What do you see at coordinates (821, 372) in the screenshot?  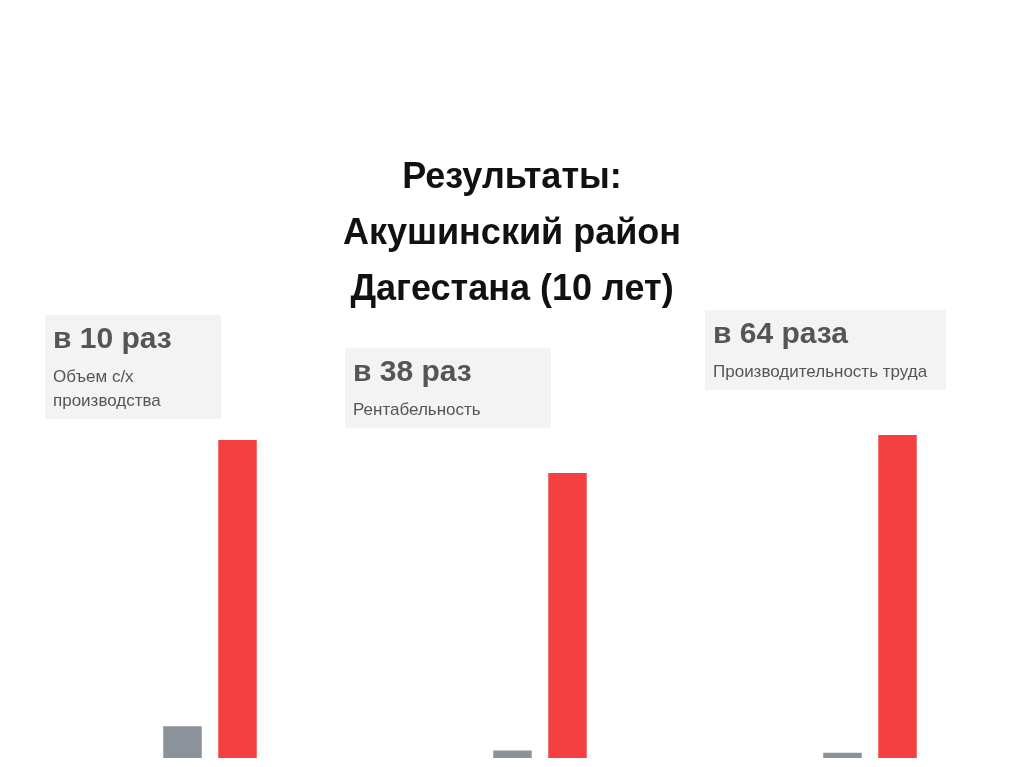 I see `chart-subtitle: Производительность труда` at bounding box center [821, 372].